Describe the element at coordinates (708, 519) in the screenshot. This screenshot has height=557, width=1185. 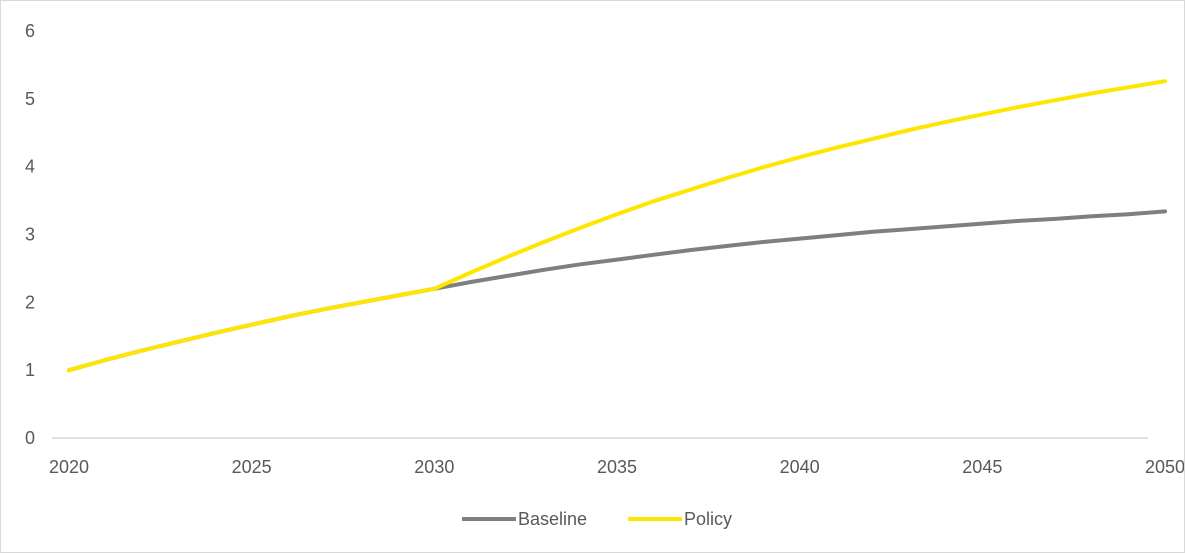
I see `legend-label-policy: Policy` at that location.